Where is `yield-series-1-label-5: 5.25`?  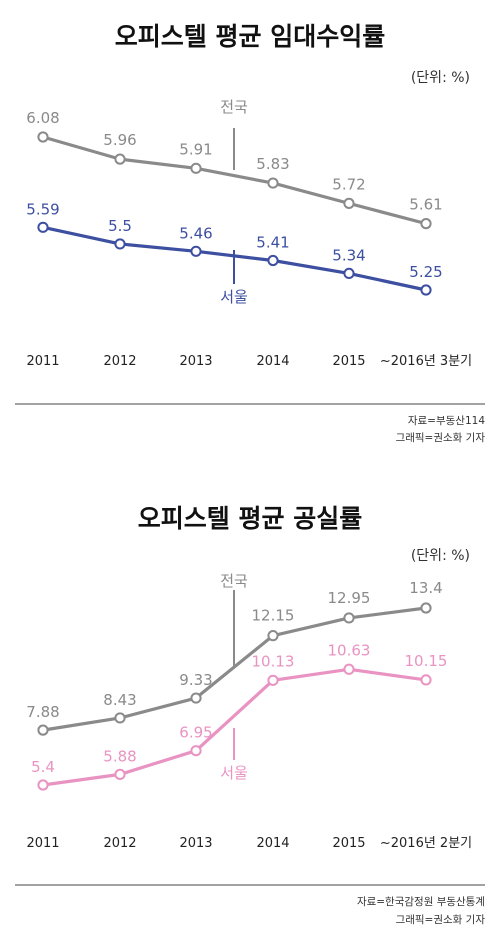 yield-series-1-label-5: 5.25 is located at coordinates (425, 272).